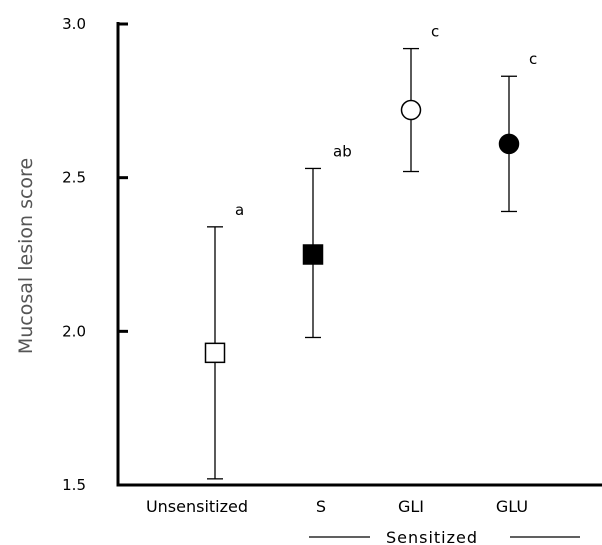 This screenshot has height=545, width=602. What do you see at coordinates (74, 178) in the screenshot?
I see `y-tick-label: 2.5` at bounding box center [74, 178].